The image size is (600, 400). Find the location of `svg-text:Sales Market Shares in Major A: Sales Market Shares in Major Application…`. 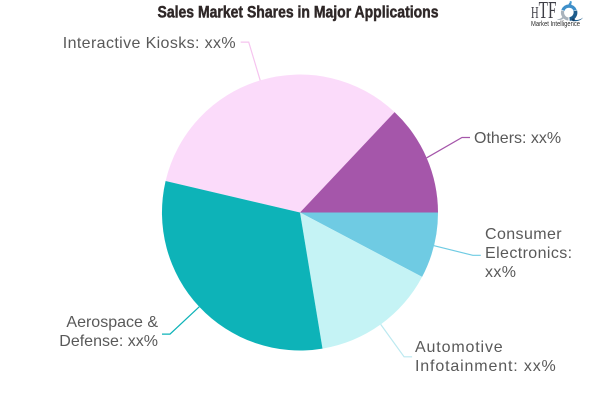

svg-text:Sales Market Shares in Major A: Sales Market Shares in Major Application… is located at coordinates (298, 13).